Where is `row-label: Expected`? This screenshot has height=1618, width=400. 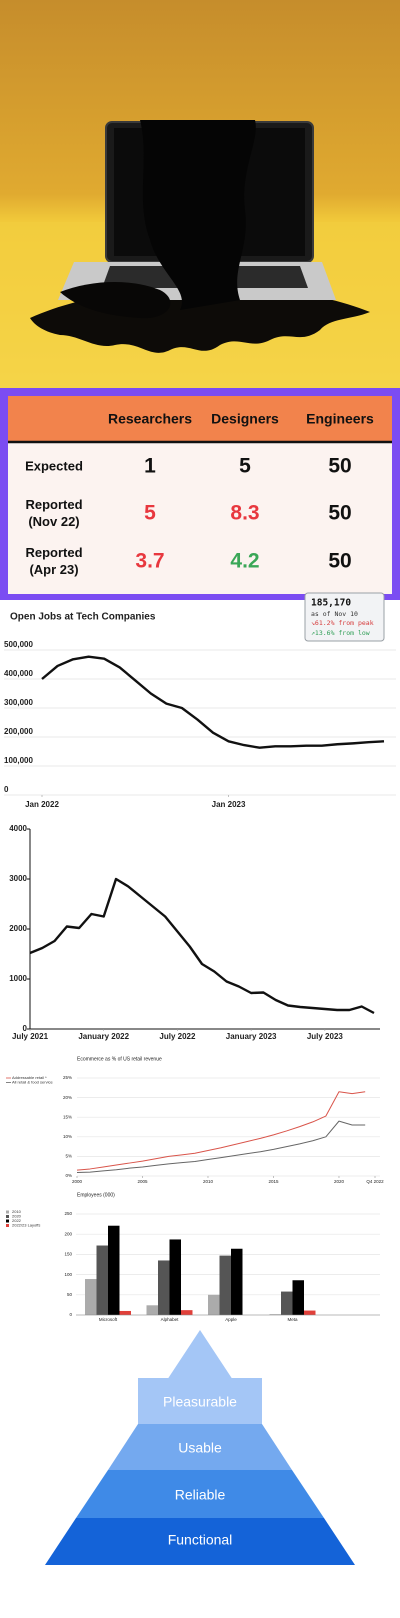
row-label: Expected is located at coordinates (54, 465).